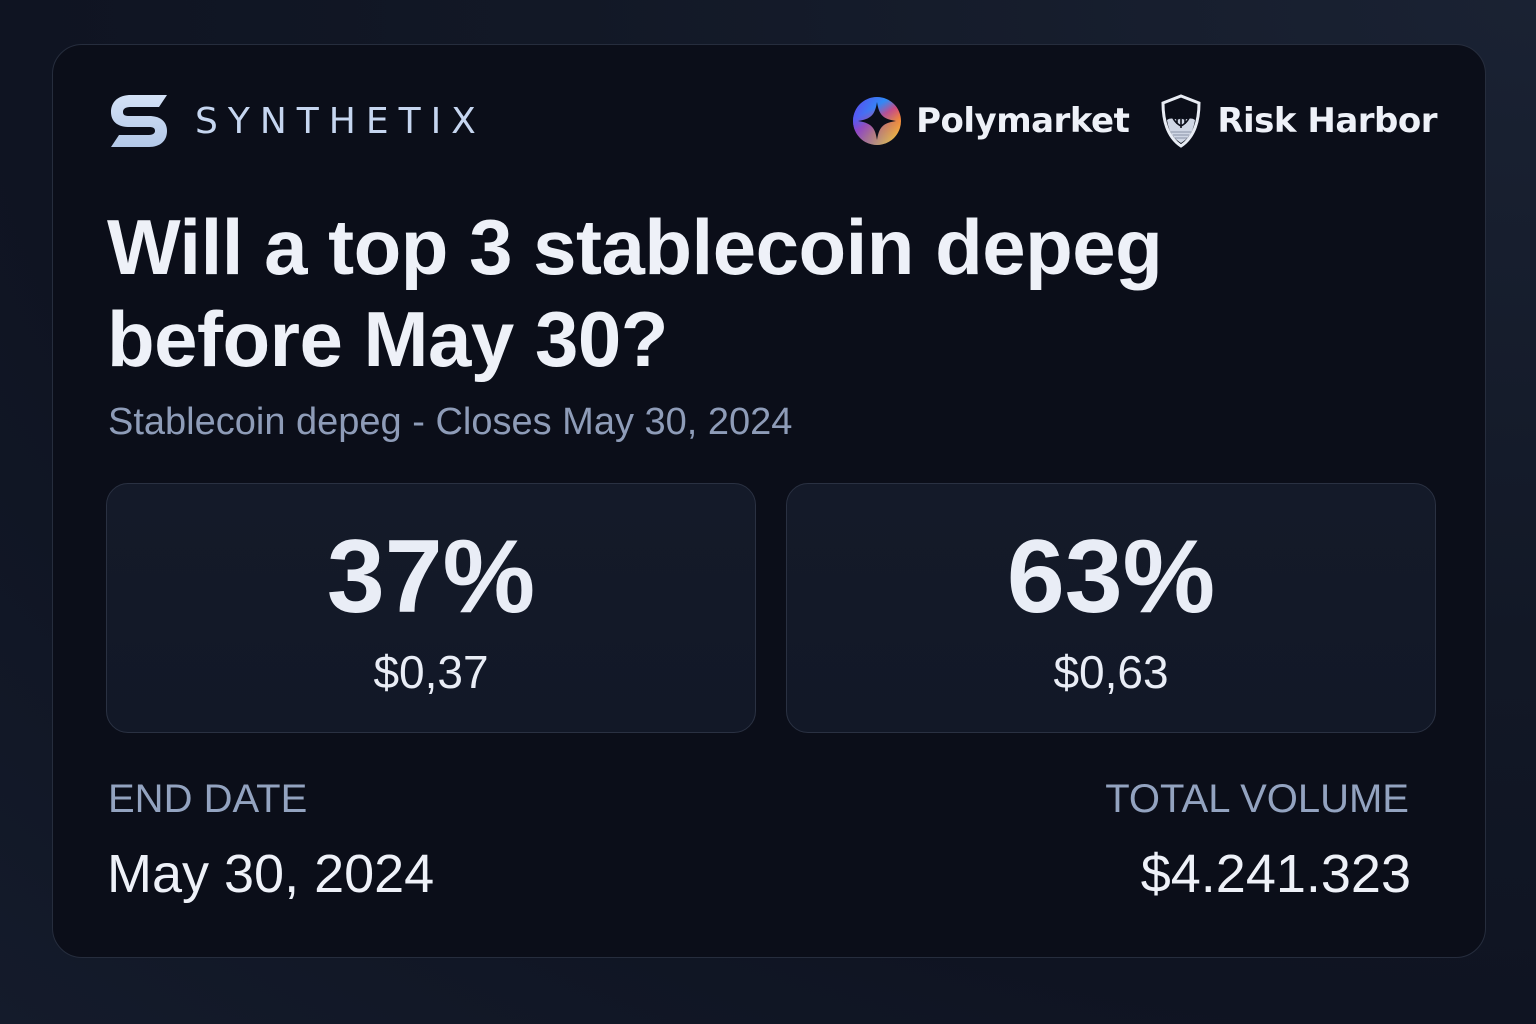 The image size is (1536, 1024). I want to click on card-header: SYNTHETIX, so click(773, 121).